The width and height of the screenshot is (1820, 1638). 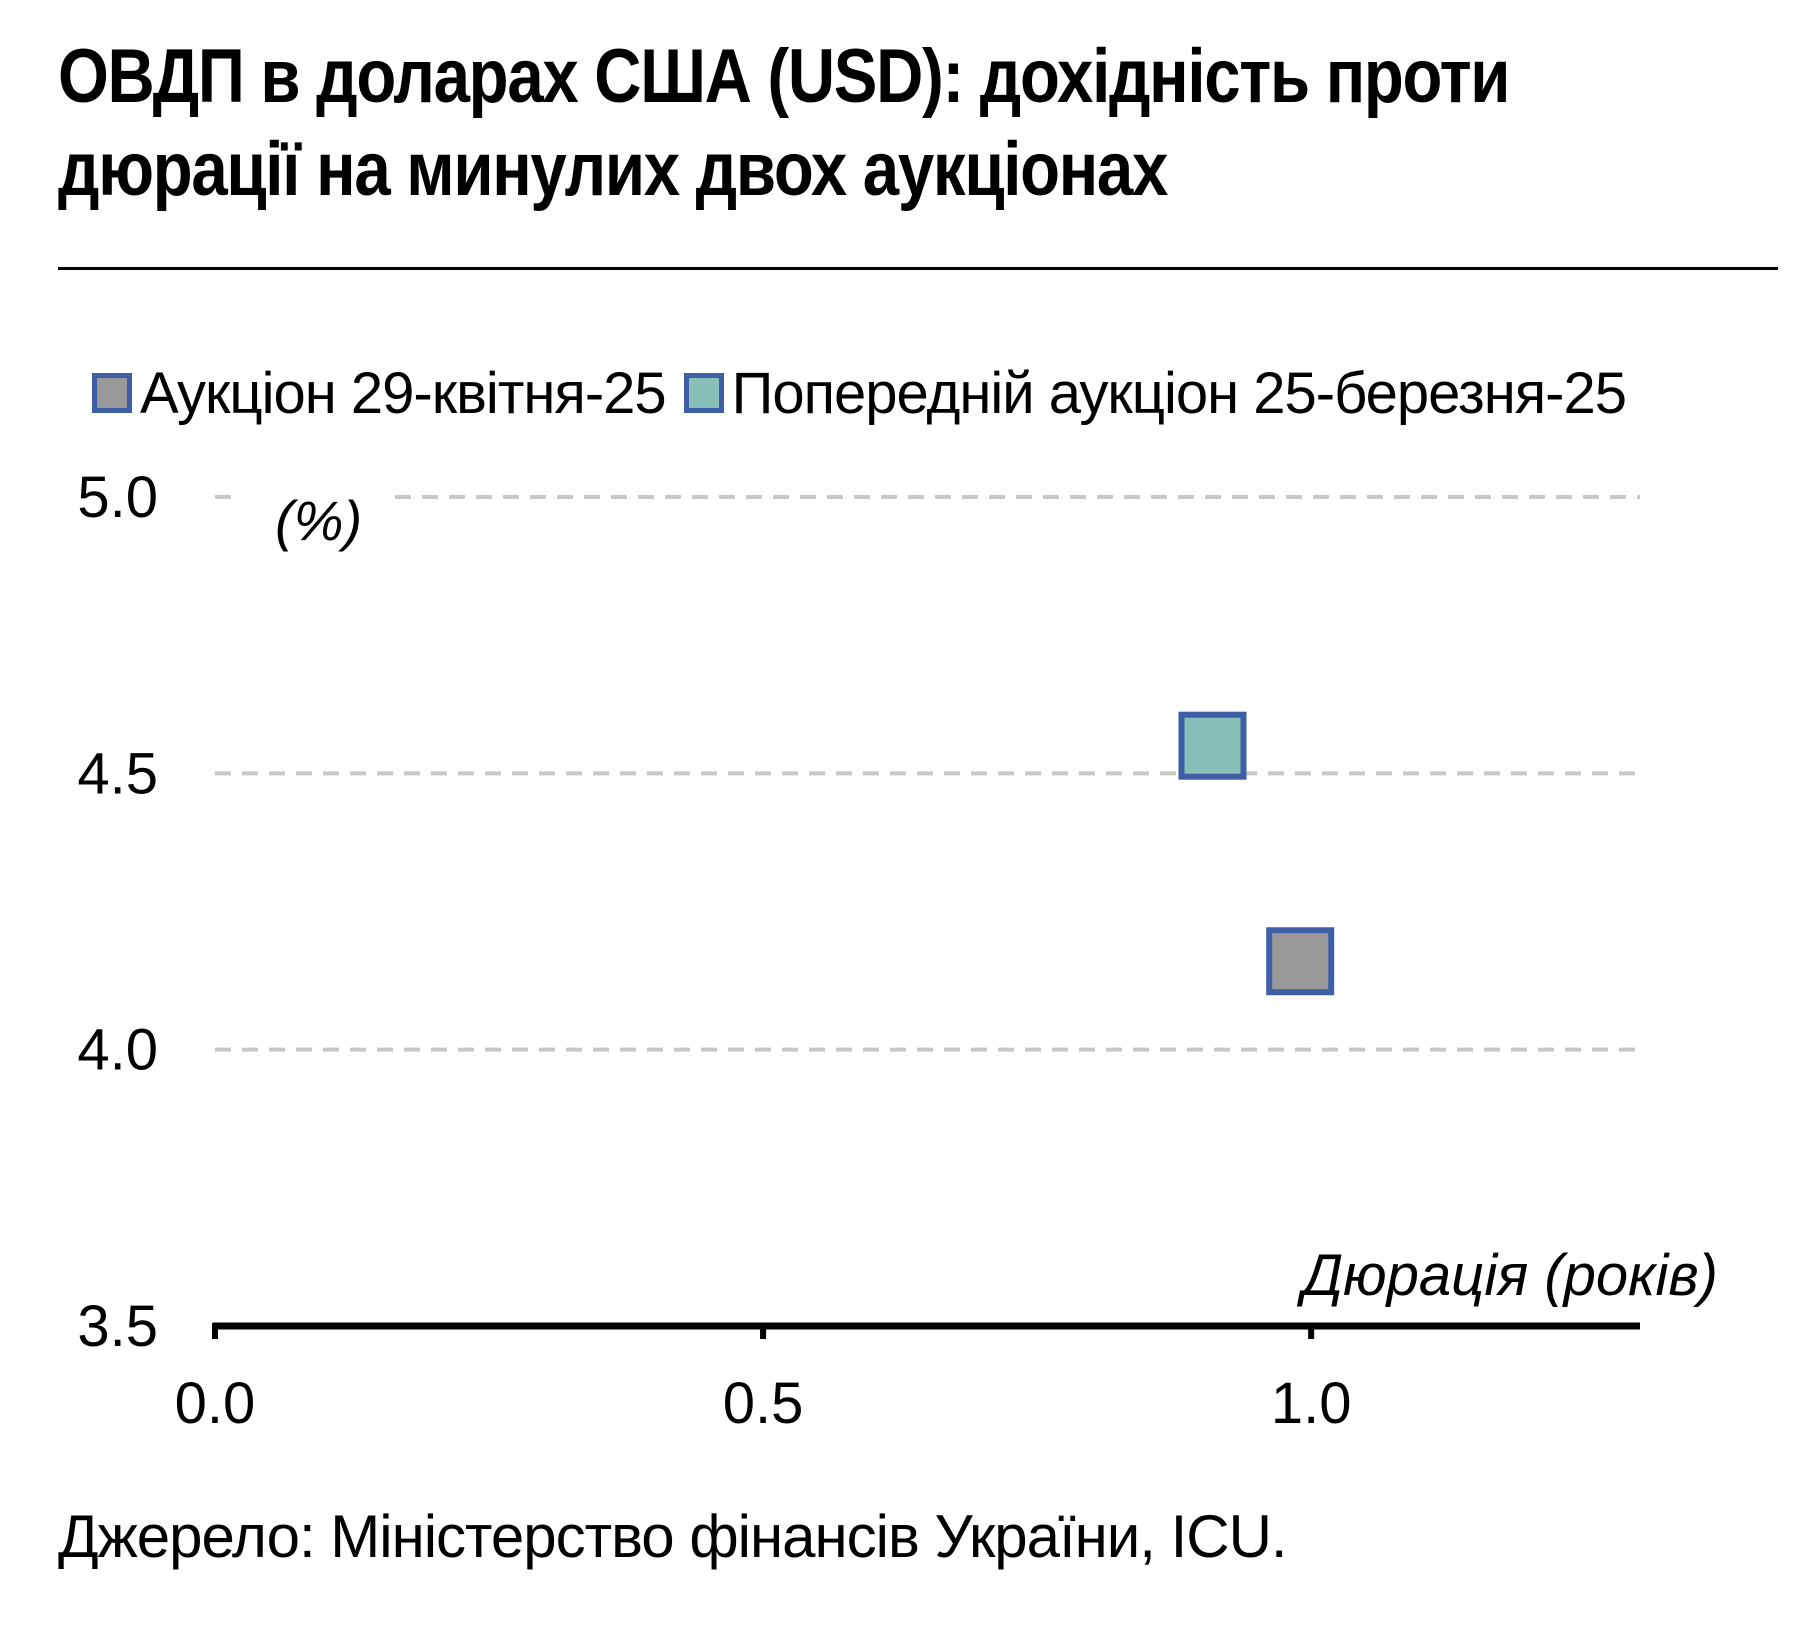 I want to click on legend-label-series-1: Аукціон 29-квітня-25, so click(x=403, y=393).